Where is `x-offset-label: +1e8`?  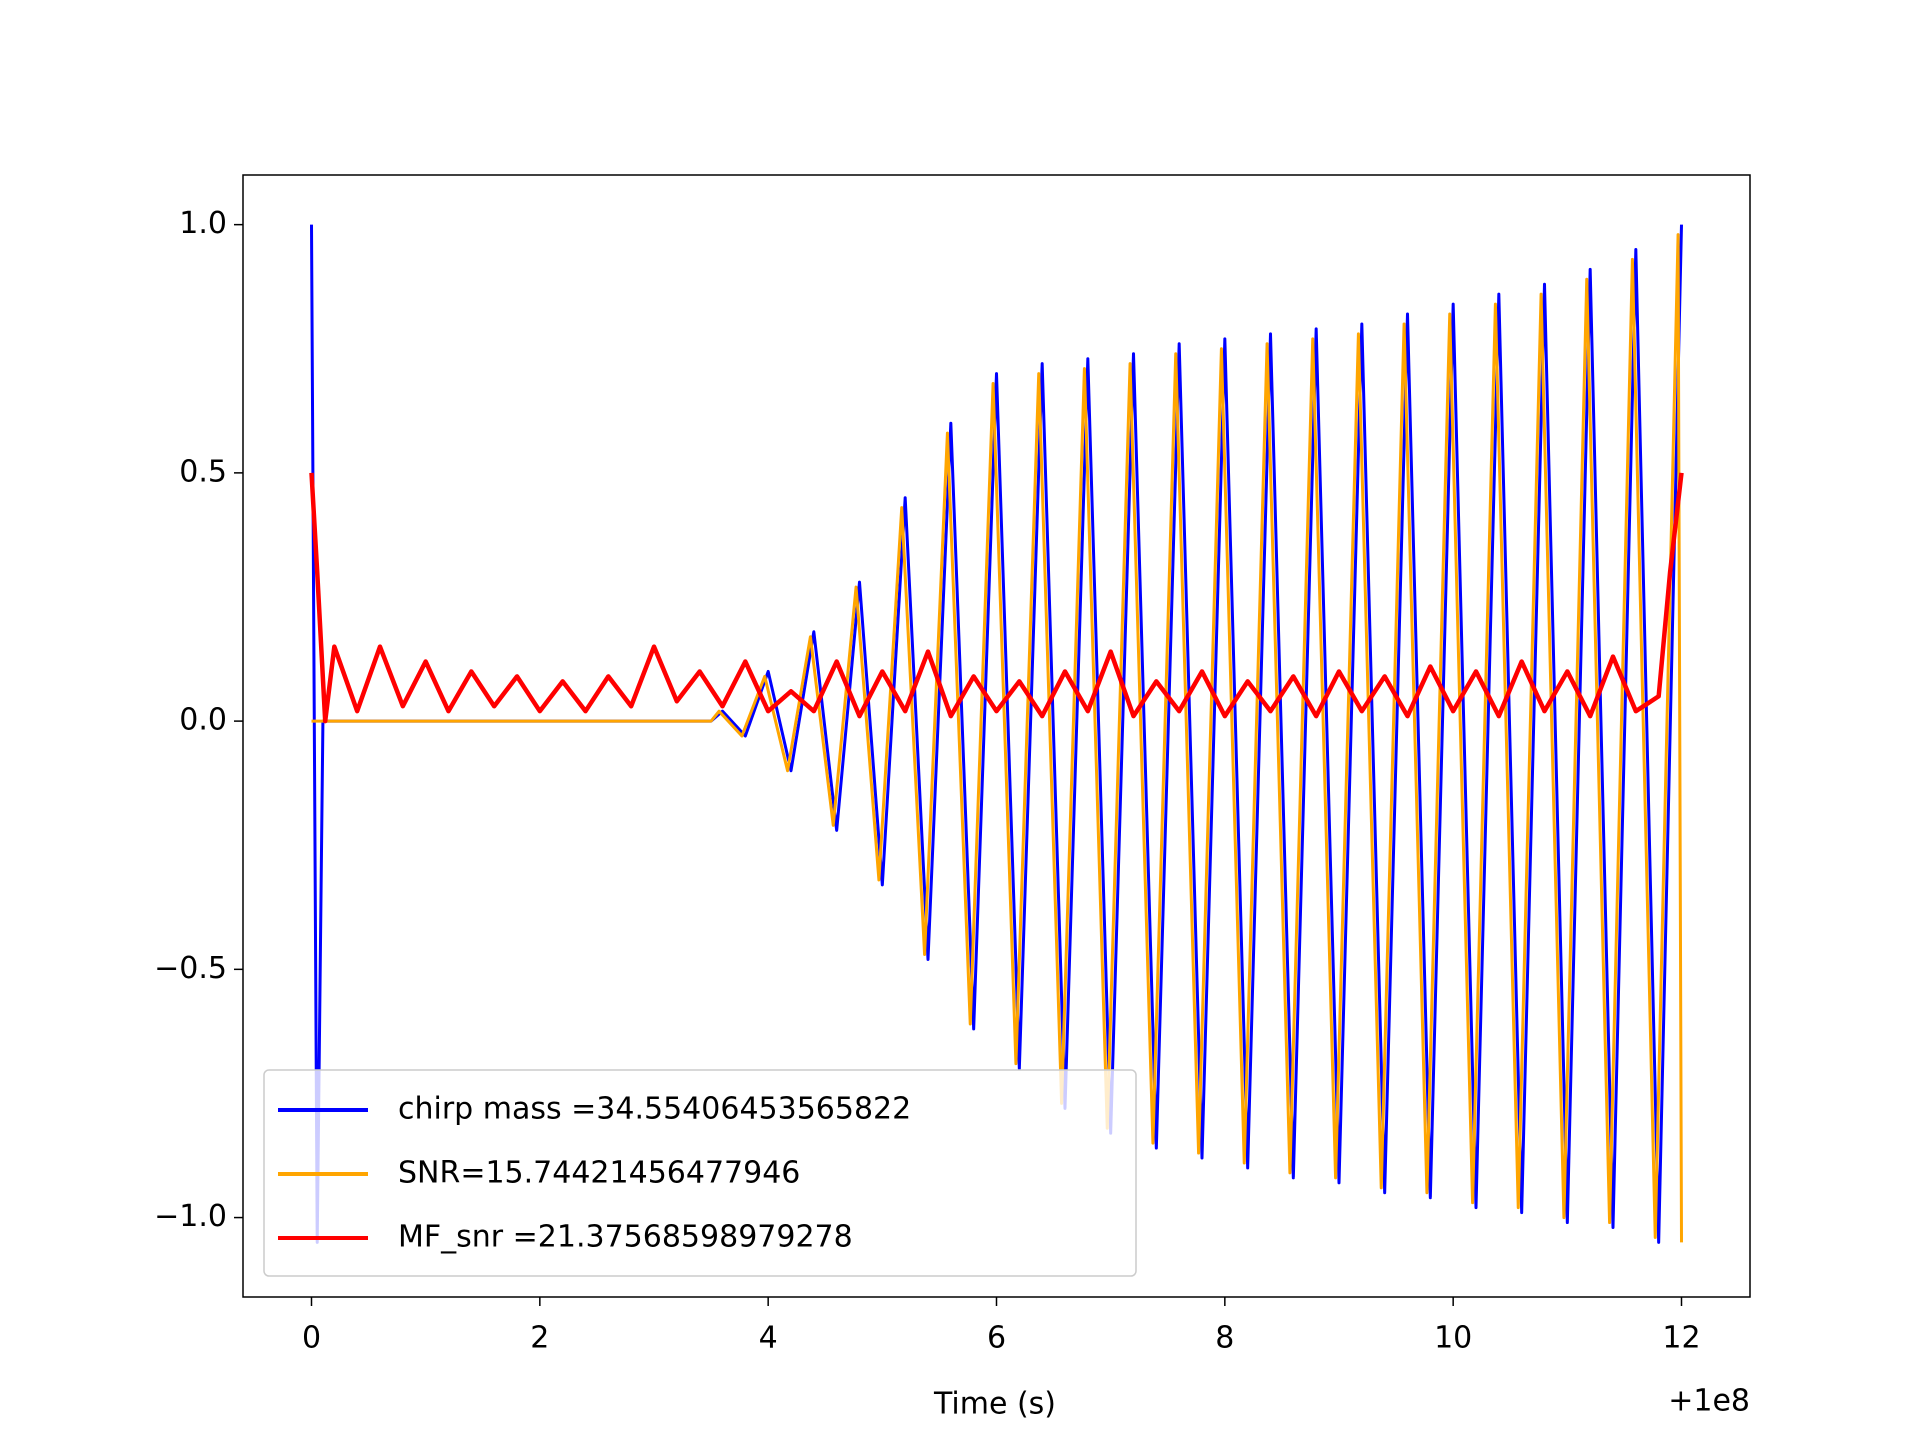
x-offset-label: +1e8 is located at coordinates (1709, 1401).